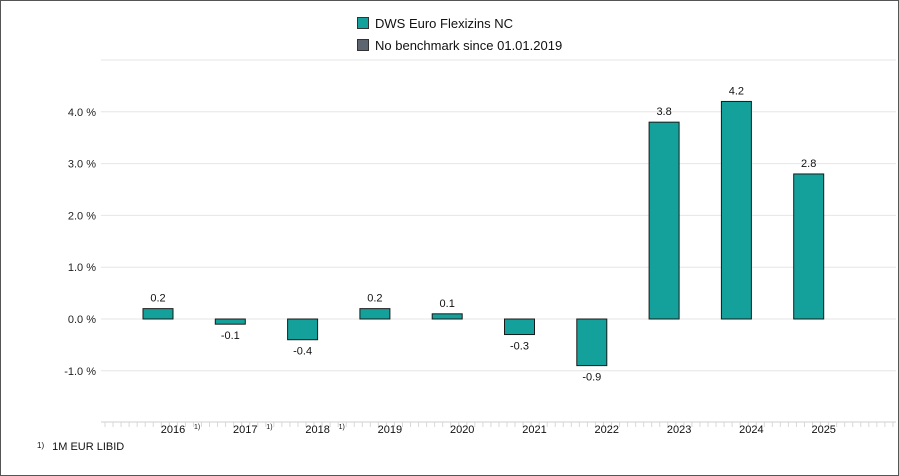 Image resolution: width=899 pixels, height=476 pixels. What do you see at coordinates (363, 45) in the screenshot?
I see `legend-swatch-benchmark` at bounding box center [363, 45].